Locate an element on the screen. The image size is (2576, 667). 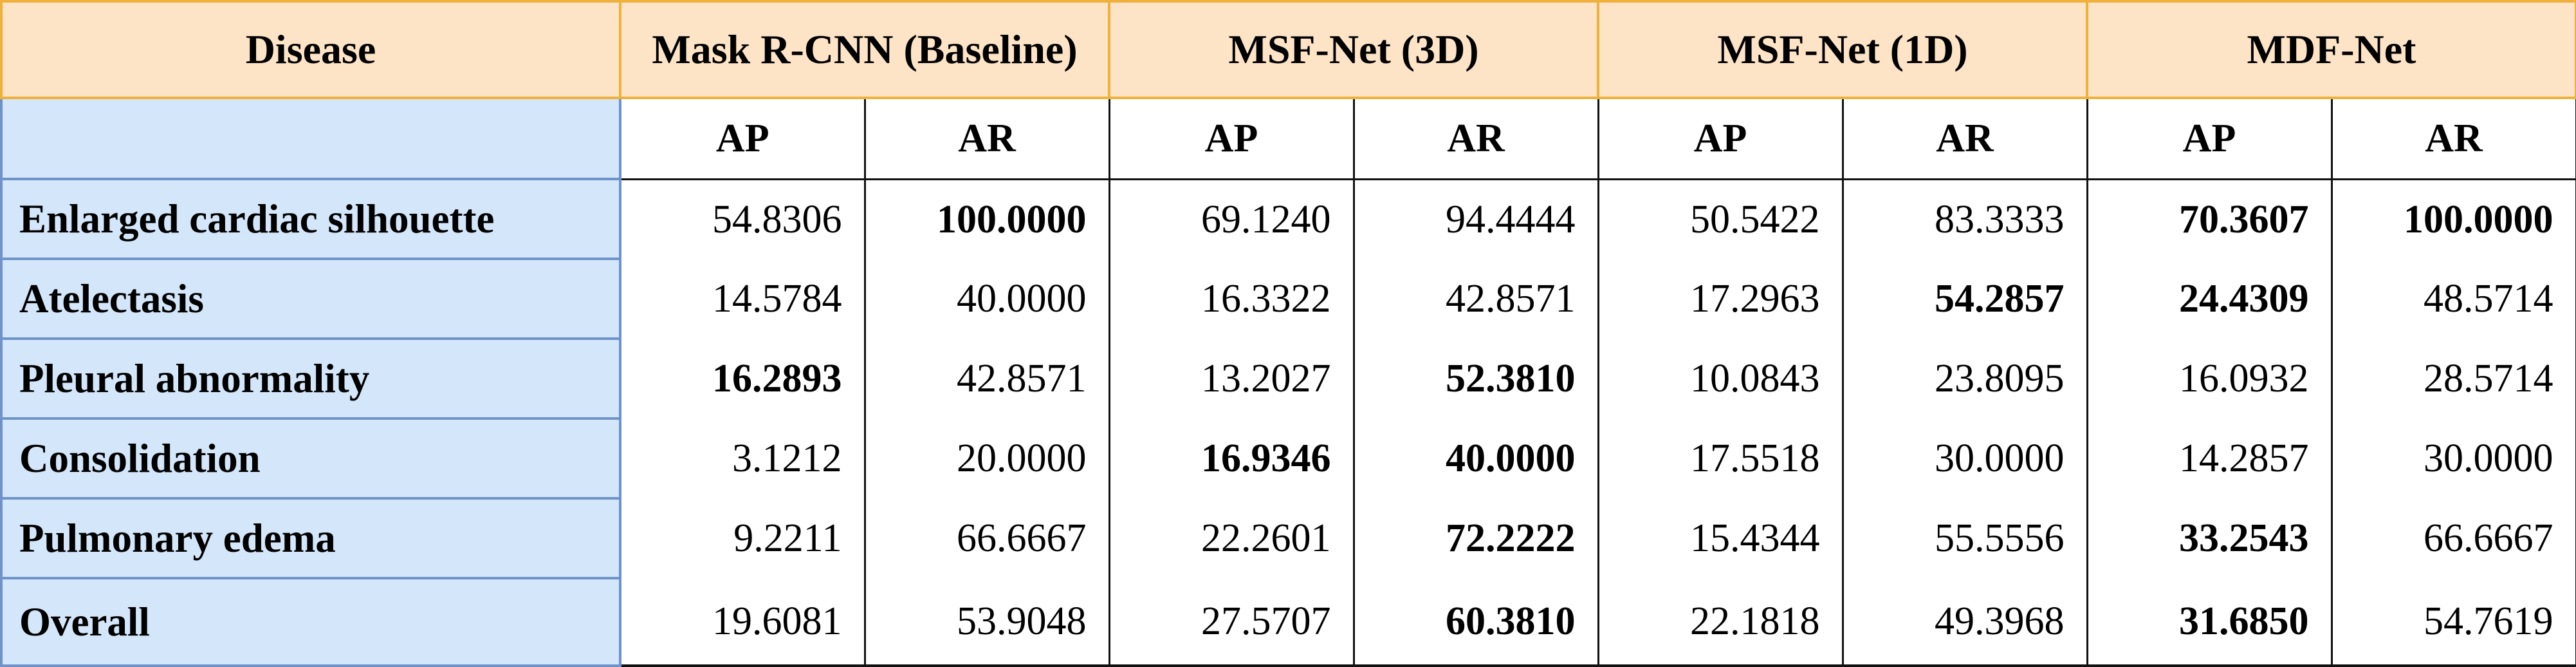
value-cell: 20.0000 is located at coordinates (986, 458).